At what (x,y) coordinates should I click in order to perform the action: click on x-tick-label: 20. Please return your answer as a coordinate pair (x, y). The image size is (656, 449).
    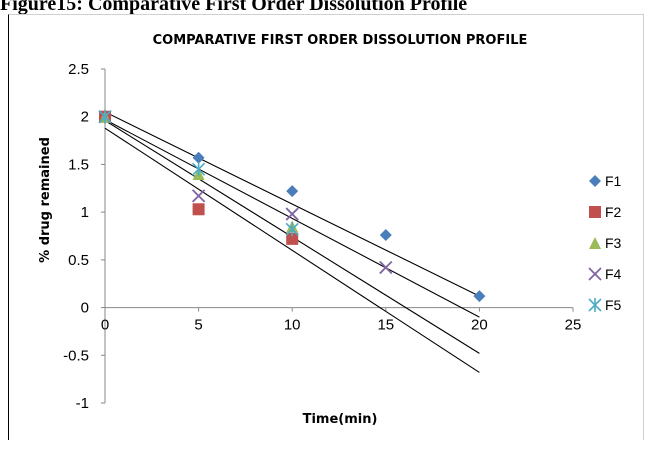
    Looking at the image, I should click on (479, 325).